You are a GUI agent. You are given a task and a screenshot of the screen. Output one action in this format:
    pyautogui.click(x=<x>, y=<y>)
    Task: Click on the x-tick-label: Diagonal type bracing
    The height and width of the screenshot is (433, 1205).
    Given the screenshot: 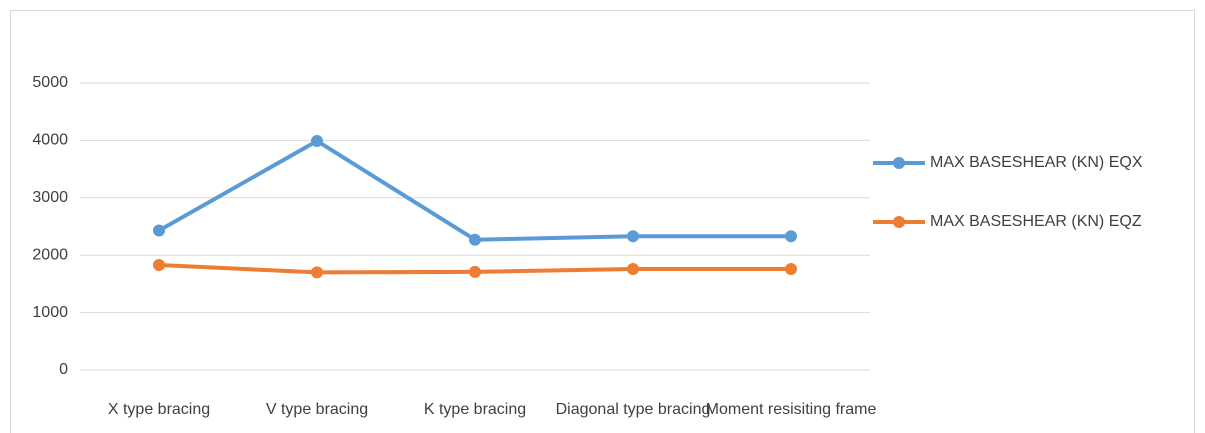 What is the action you would take?
    pyautogui.click(x=633, y=409)
    